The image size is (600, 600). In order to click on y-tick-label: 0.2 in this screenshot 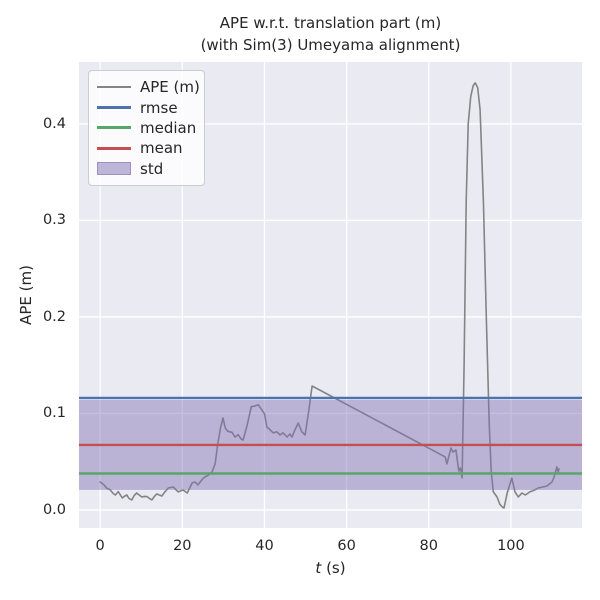, I will do `click(54, 316)`.